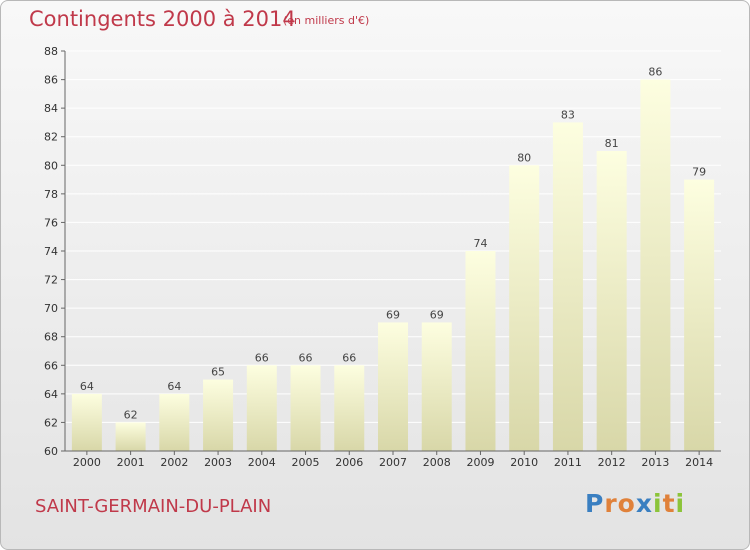 The width and height of the screenshot is (750, 550). What do you see at coordinates (326, 20) in the screenshot?
I see `chart-subtitle: (en milliers d'€)` at bounding box center [326, 20].